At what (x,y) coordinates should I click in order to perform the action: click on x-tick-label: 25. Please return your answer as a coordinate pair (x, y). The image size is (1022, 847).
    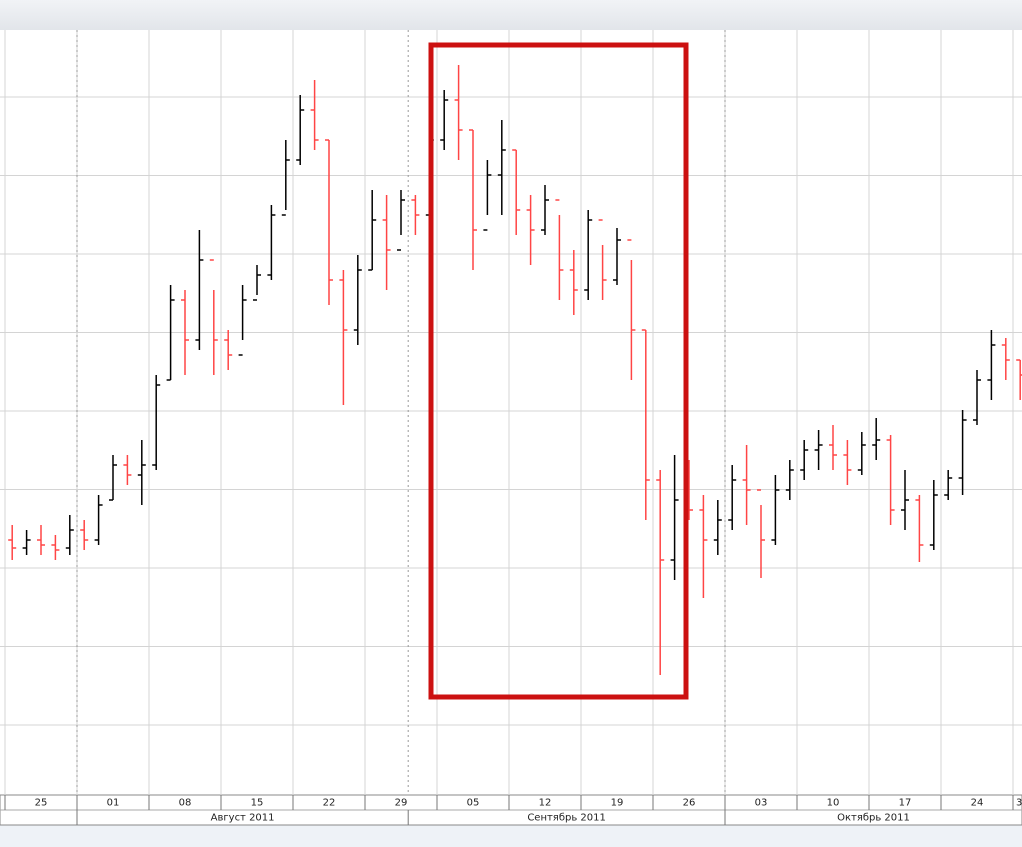
    Looking at the image, I should click on (41, 803).